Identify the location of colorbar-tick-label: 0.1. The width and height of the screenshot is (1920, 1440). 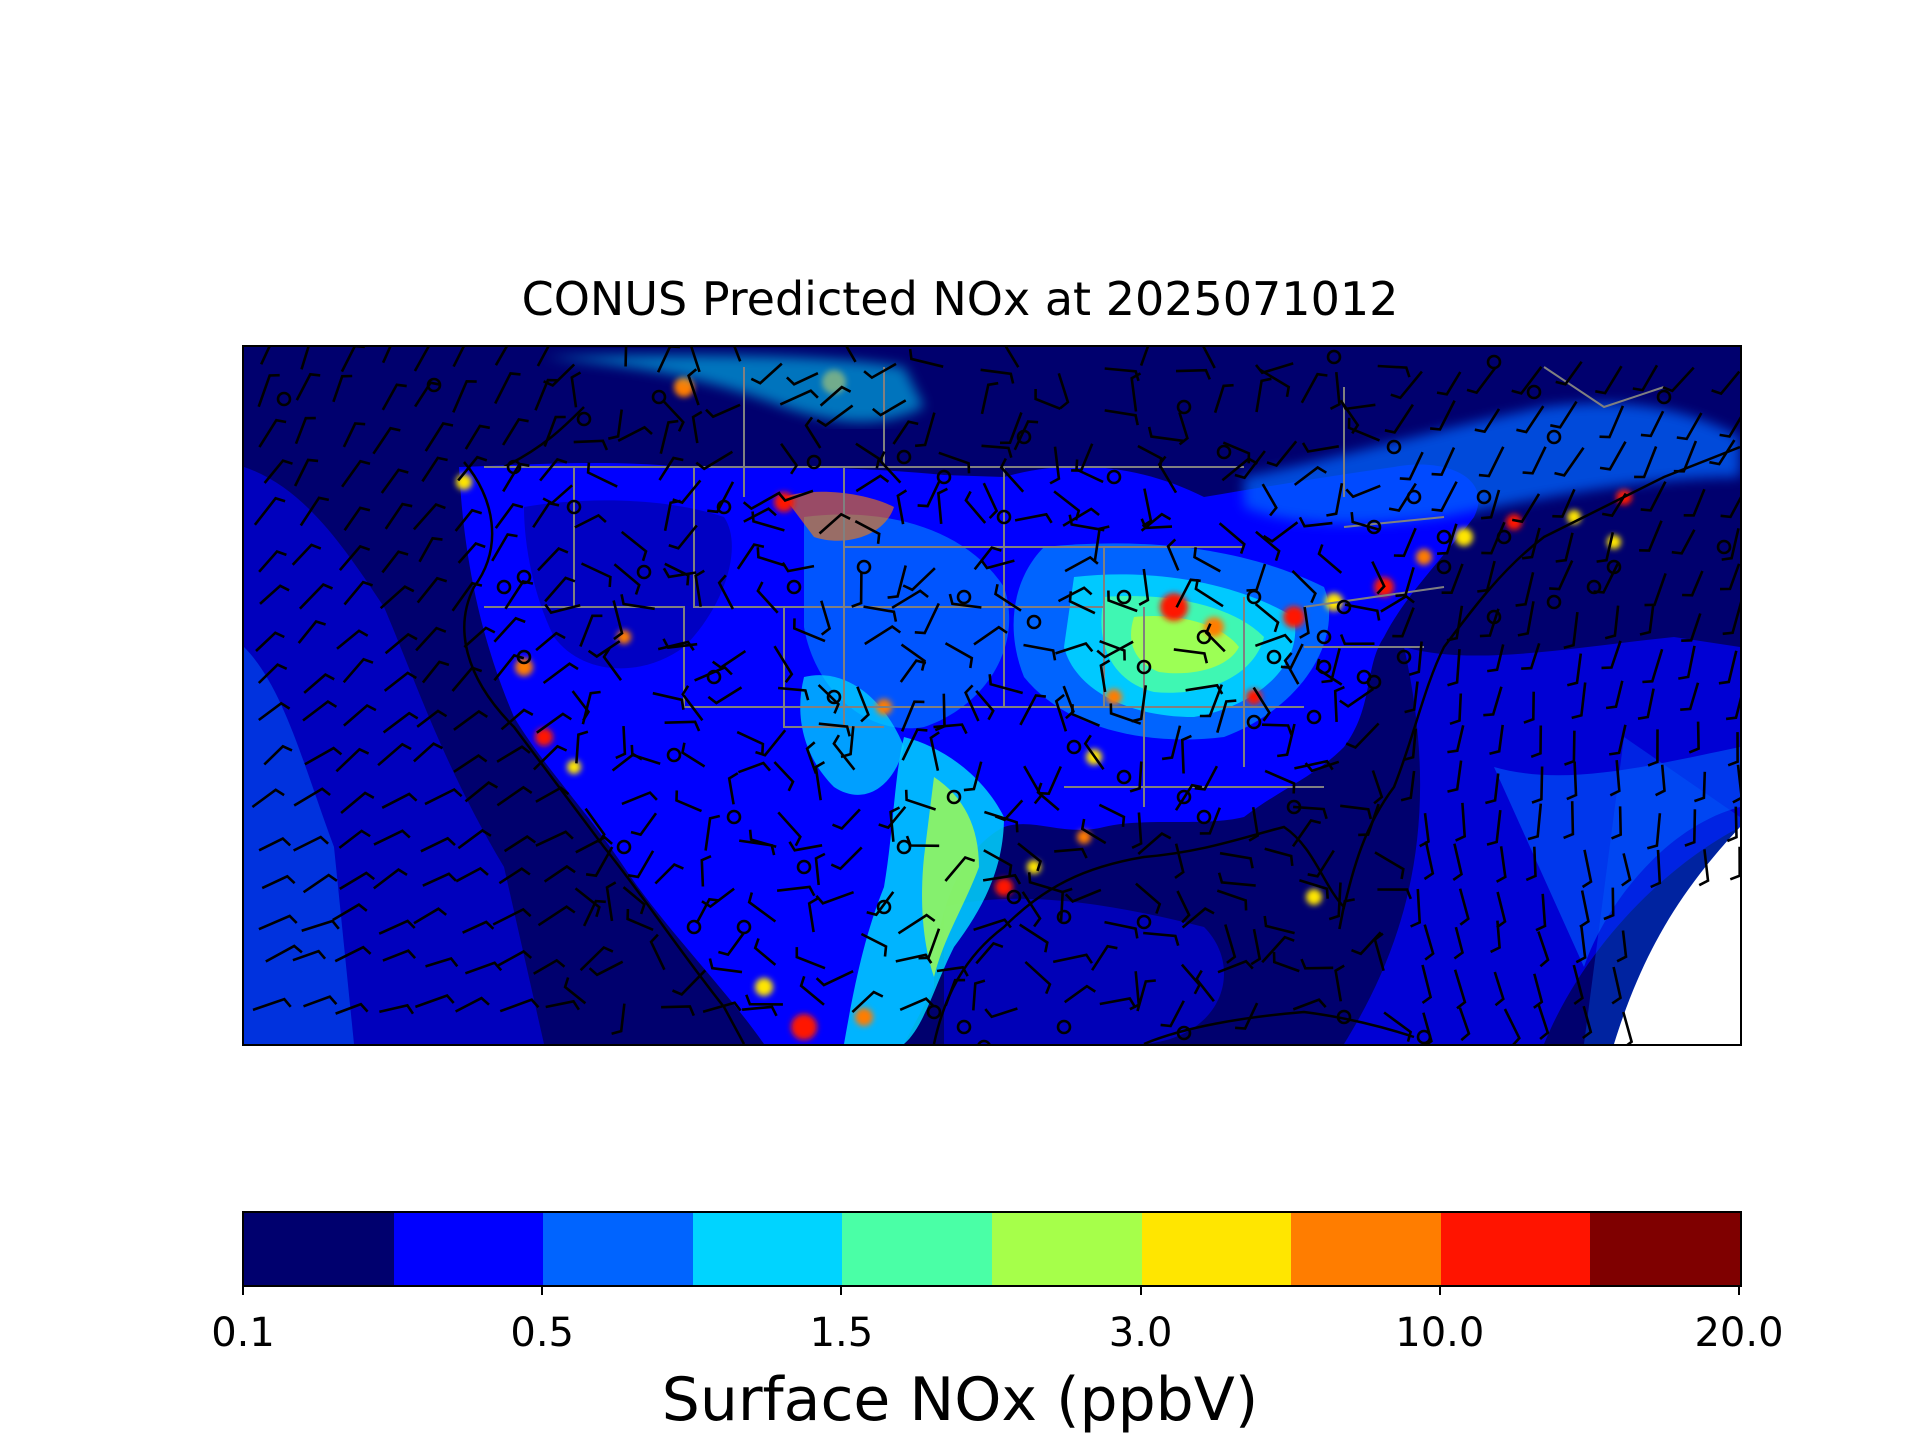
(243, 1333).